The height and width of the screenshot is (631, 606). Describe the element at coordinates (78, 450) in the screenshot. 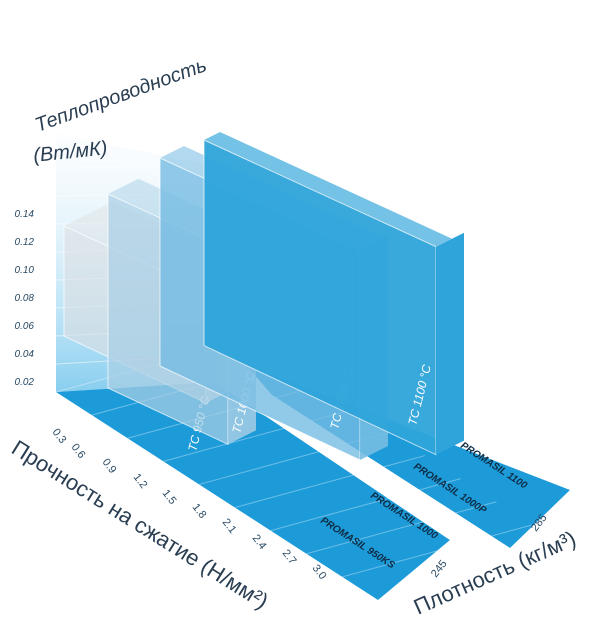

I see `x-tick-label: 0.6` at that location.